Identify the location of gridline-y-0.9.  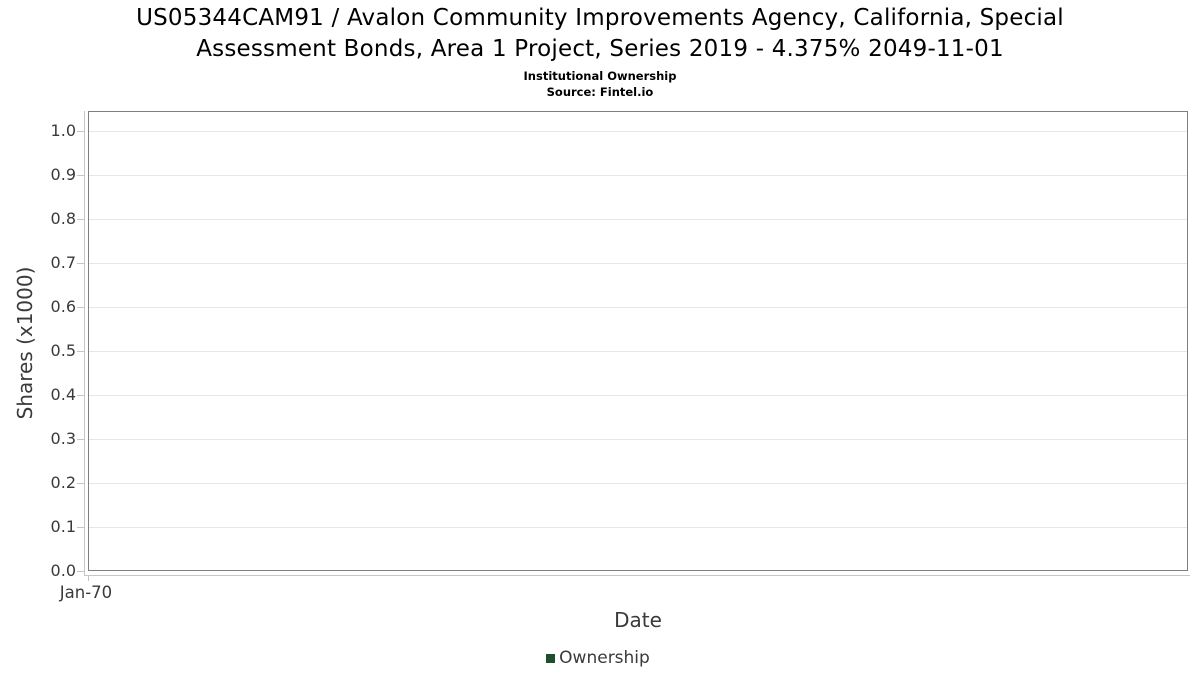
(638, 175).